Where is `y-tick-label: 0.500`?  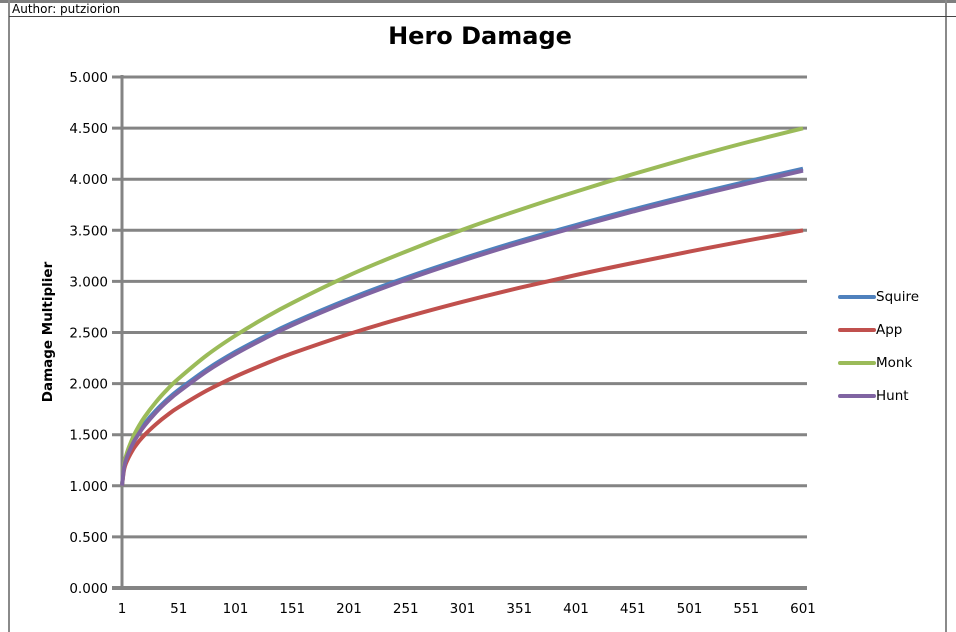 y-tick-label: 0.500 is located at coordinates (88, 538).